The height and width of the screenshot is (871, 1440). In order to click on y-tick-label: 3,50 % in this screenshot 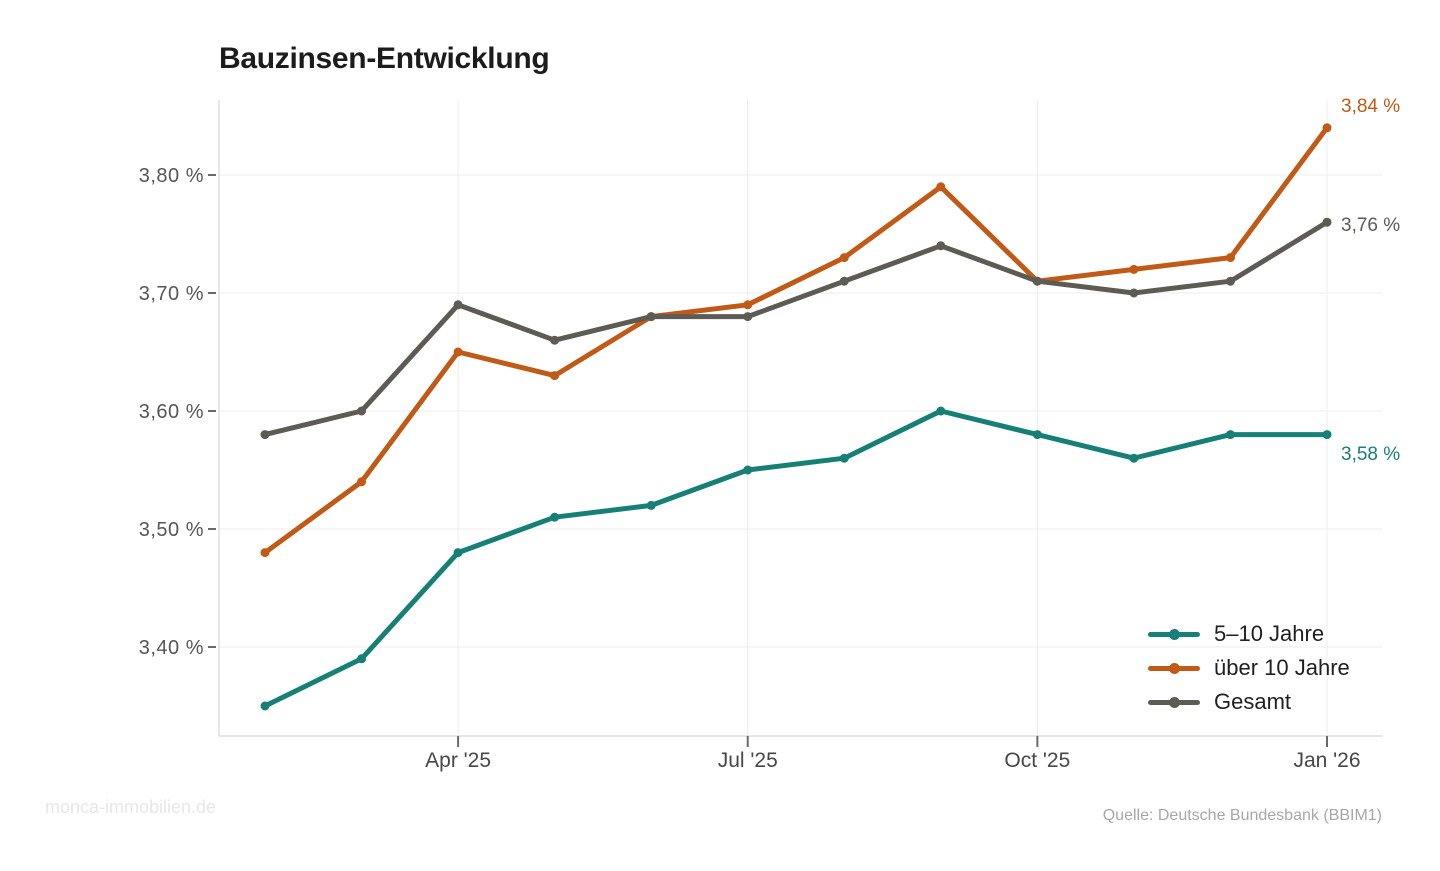, I will do `click(171, 530)`.